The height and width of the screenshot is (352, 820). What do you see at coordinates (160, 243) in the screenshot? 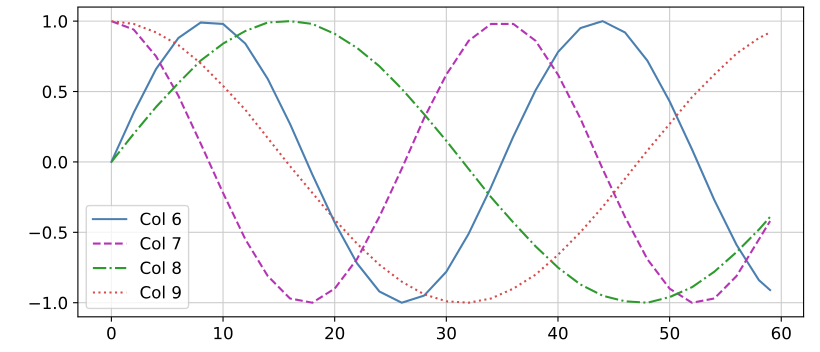
I see `legend-label: Col 7` at bounding box center [160, 243].